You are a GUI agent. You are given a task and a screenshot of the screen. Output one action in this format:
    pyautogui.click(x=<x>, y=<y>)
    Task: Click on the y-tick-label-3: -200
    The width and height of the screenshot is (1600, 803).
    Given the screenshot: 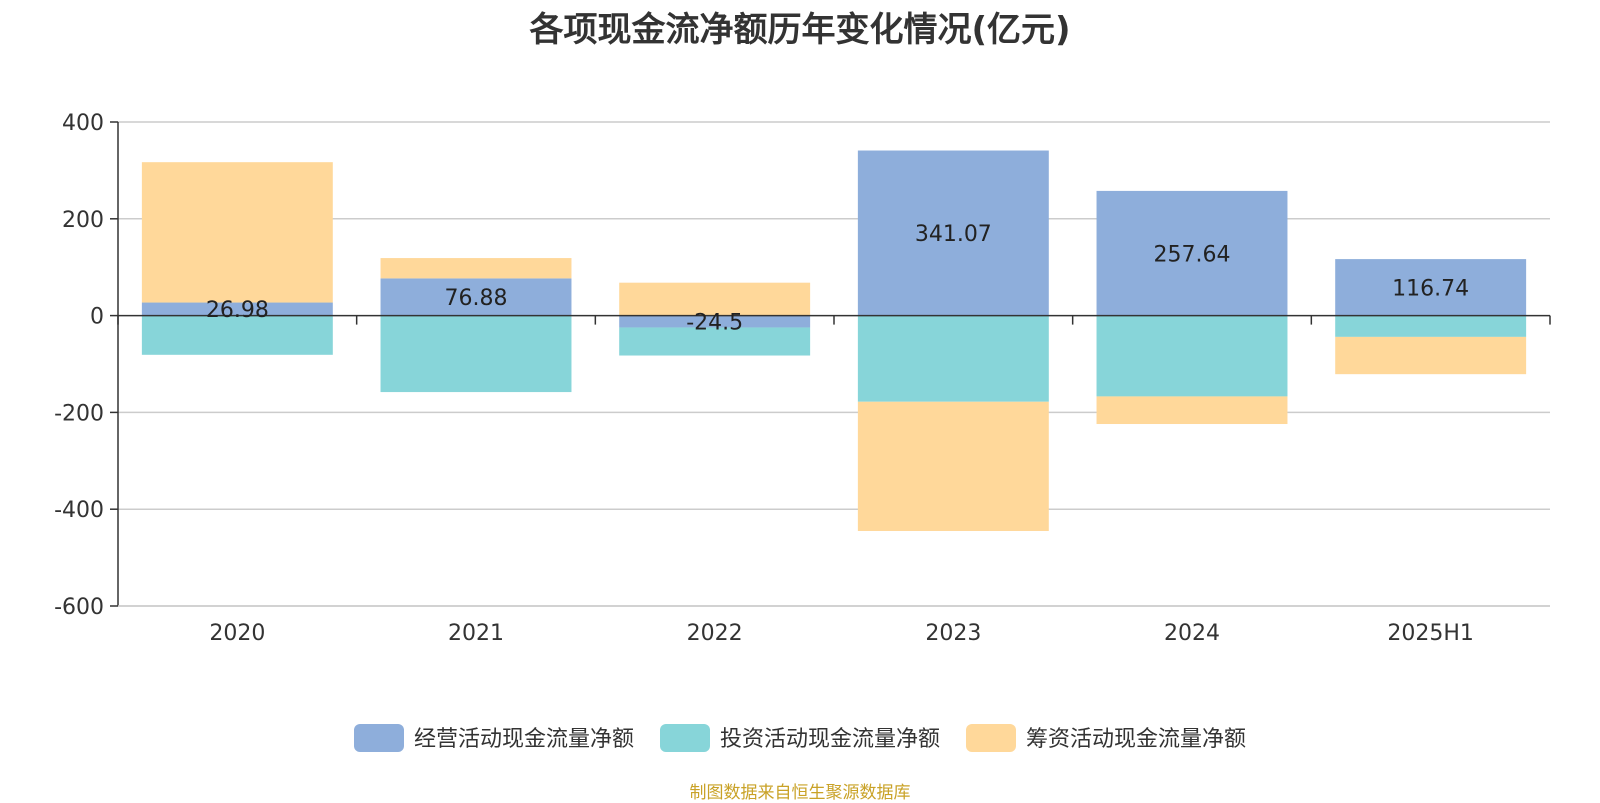 What is the action you would take?
    pyautogui.click(x=79, y=413)
    